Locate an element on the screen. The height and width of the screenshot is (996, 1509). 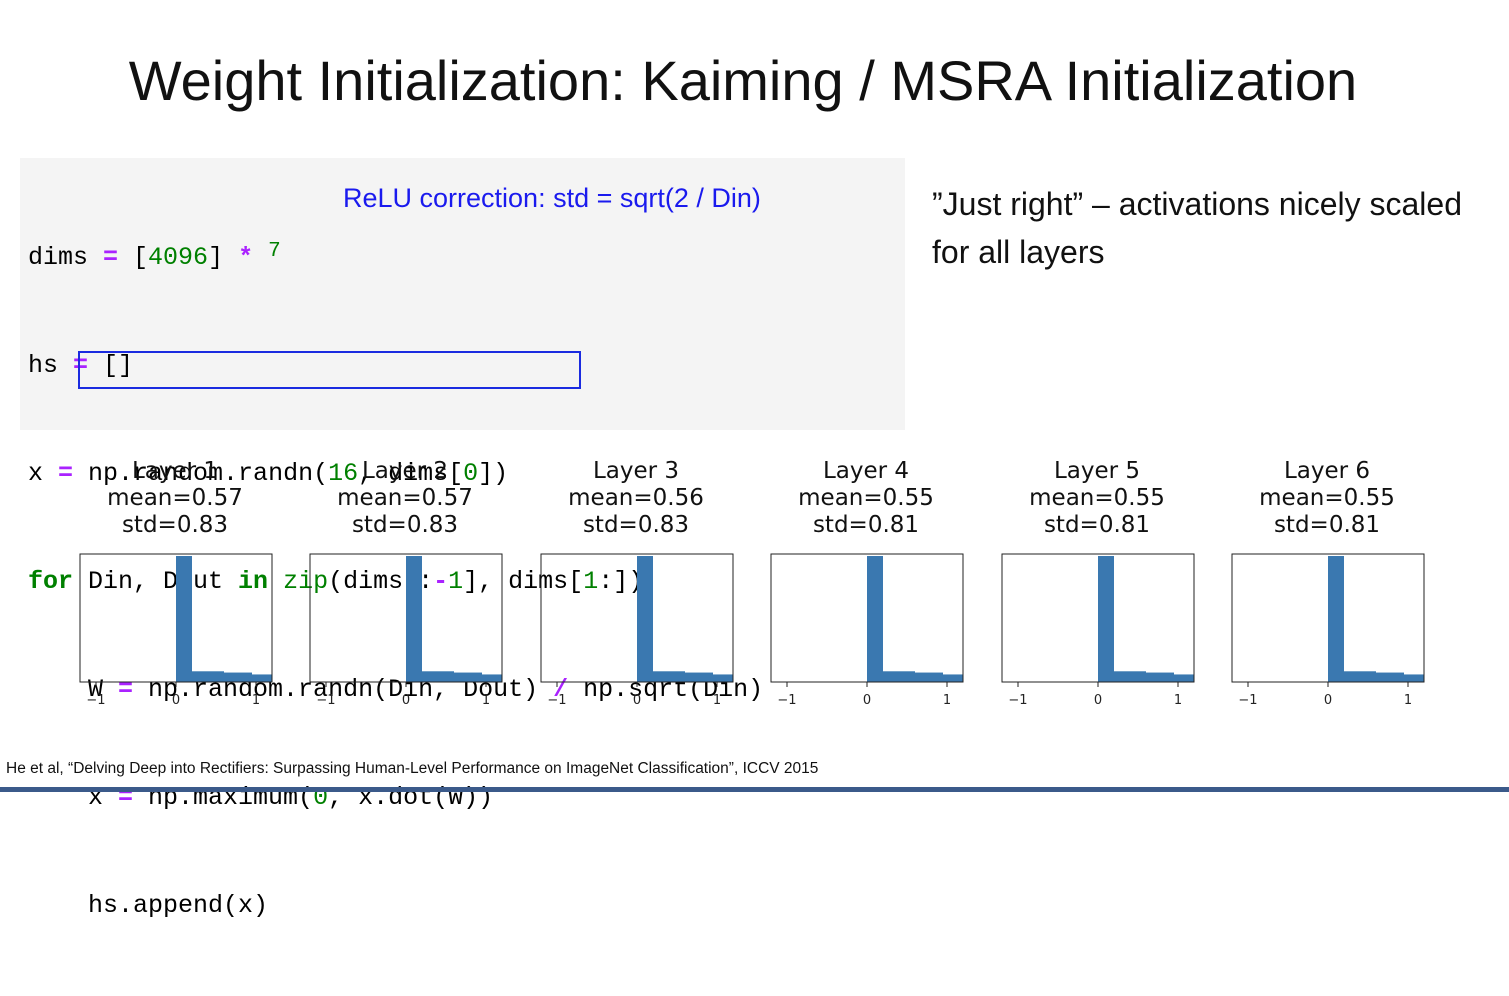
layer-panel-4: Layer 4 mean=0.55 std=0.81 −1 0 1 is located at coordinates (866, 588).